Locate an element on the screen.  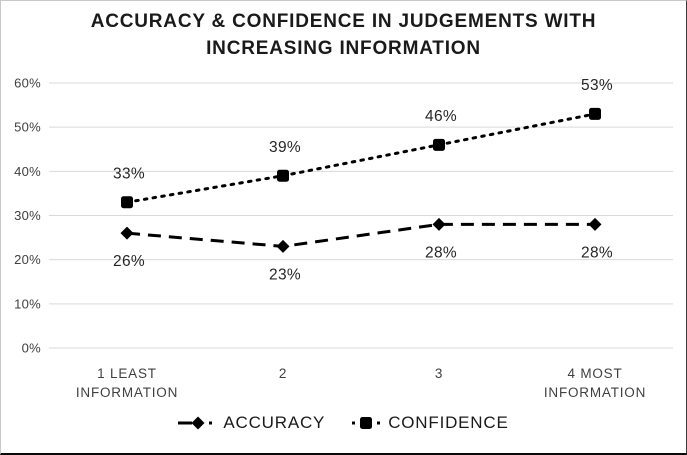
confidence-line is located at coordinates (361, 158).